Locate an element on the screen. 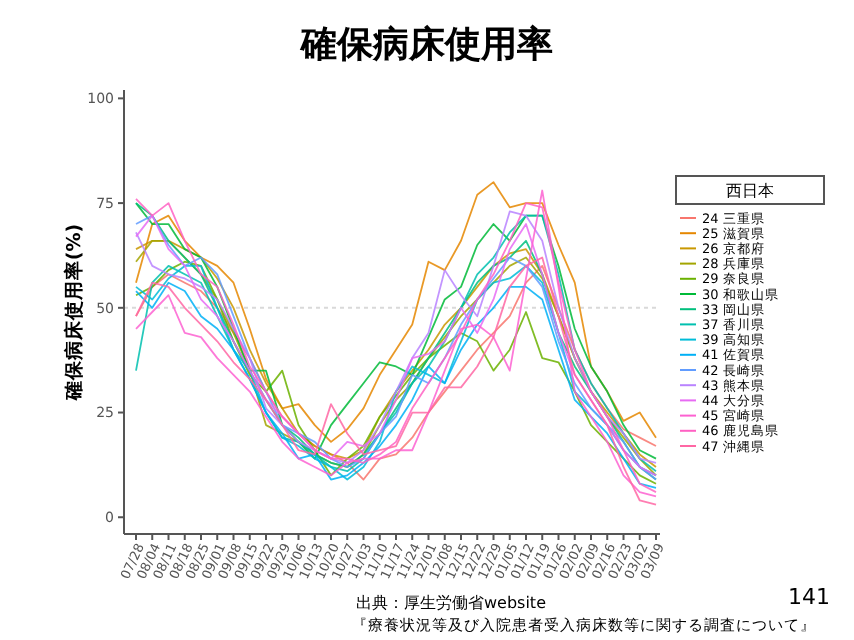 This screenshot has width=854, height=640. y-axis-title: 確保病床使用率(%) is located at coordinates (74, 313).